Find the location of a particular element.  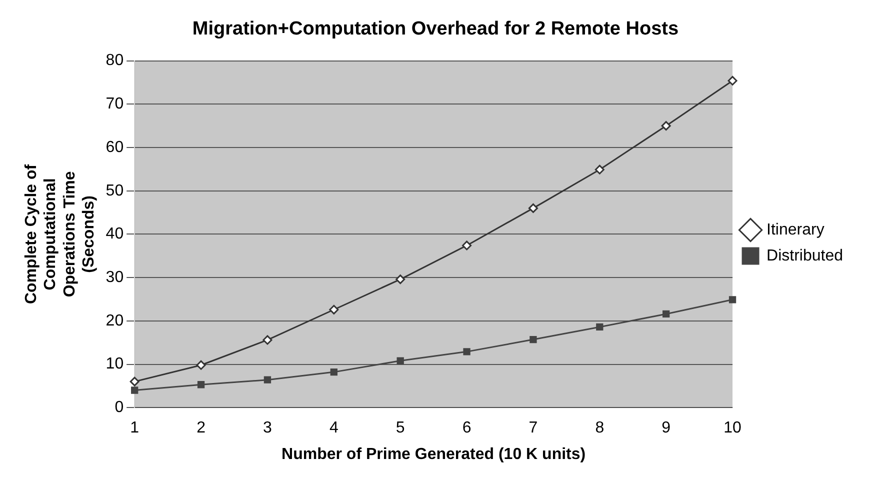

y-tick-label: 60 is located at coordinates (115, 147).